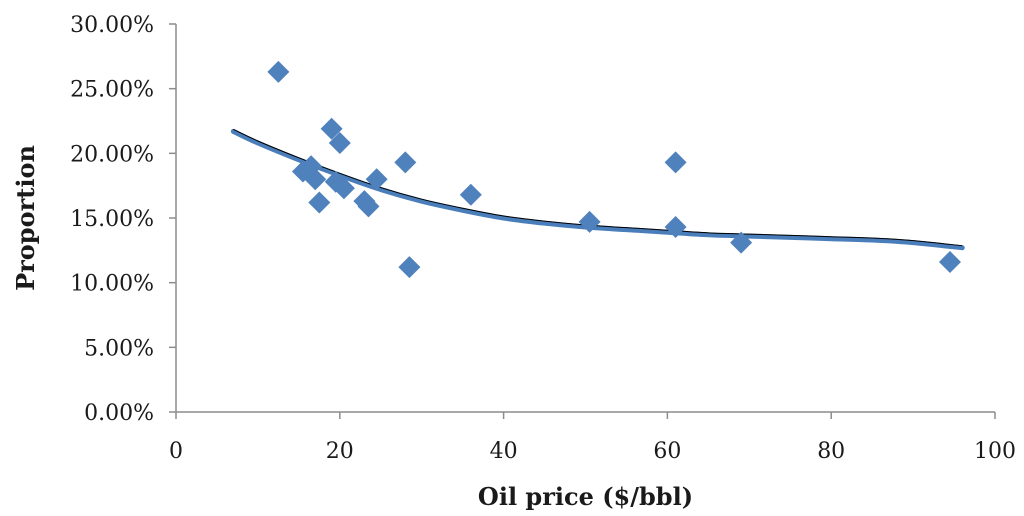 This screenshot has height=516, width=1024. Describe the element at coordinates (112, 219) in the screenshot. I see `y-tick-label: 15.00%` at that location.